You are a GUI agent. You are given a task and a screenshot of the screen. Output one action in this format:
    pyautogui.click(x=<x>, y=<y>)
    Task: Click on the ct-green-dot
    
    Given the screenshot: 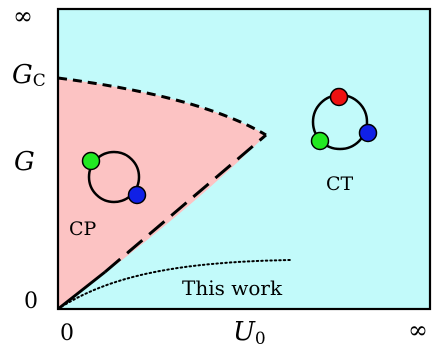 What is the action you would take?
    pyautogui.click(x=320, y=141)
    